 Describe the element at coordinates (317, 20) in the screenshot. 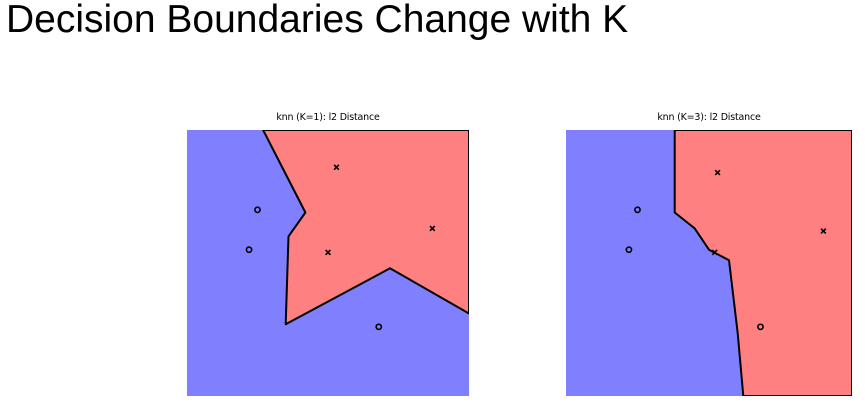

I see `slide-title: Decision Boundaries Change with K` at that location.